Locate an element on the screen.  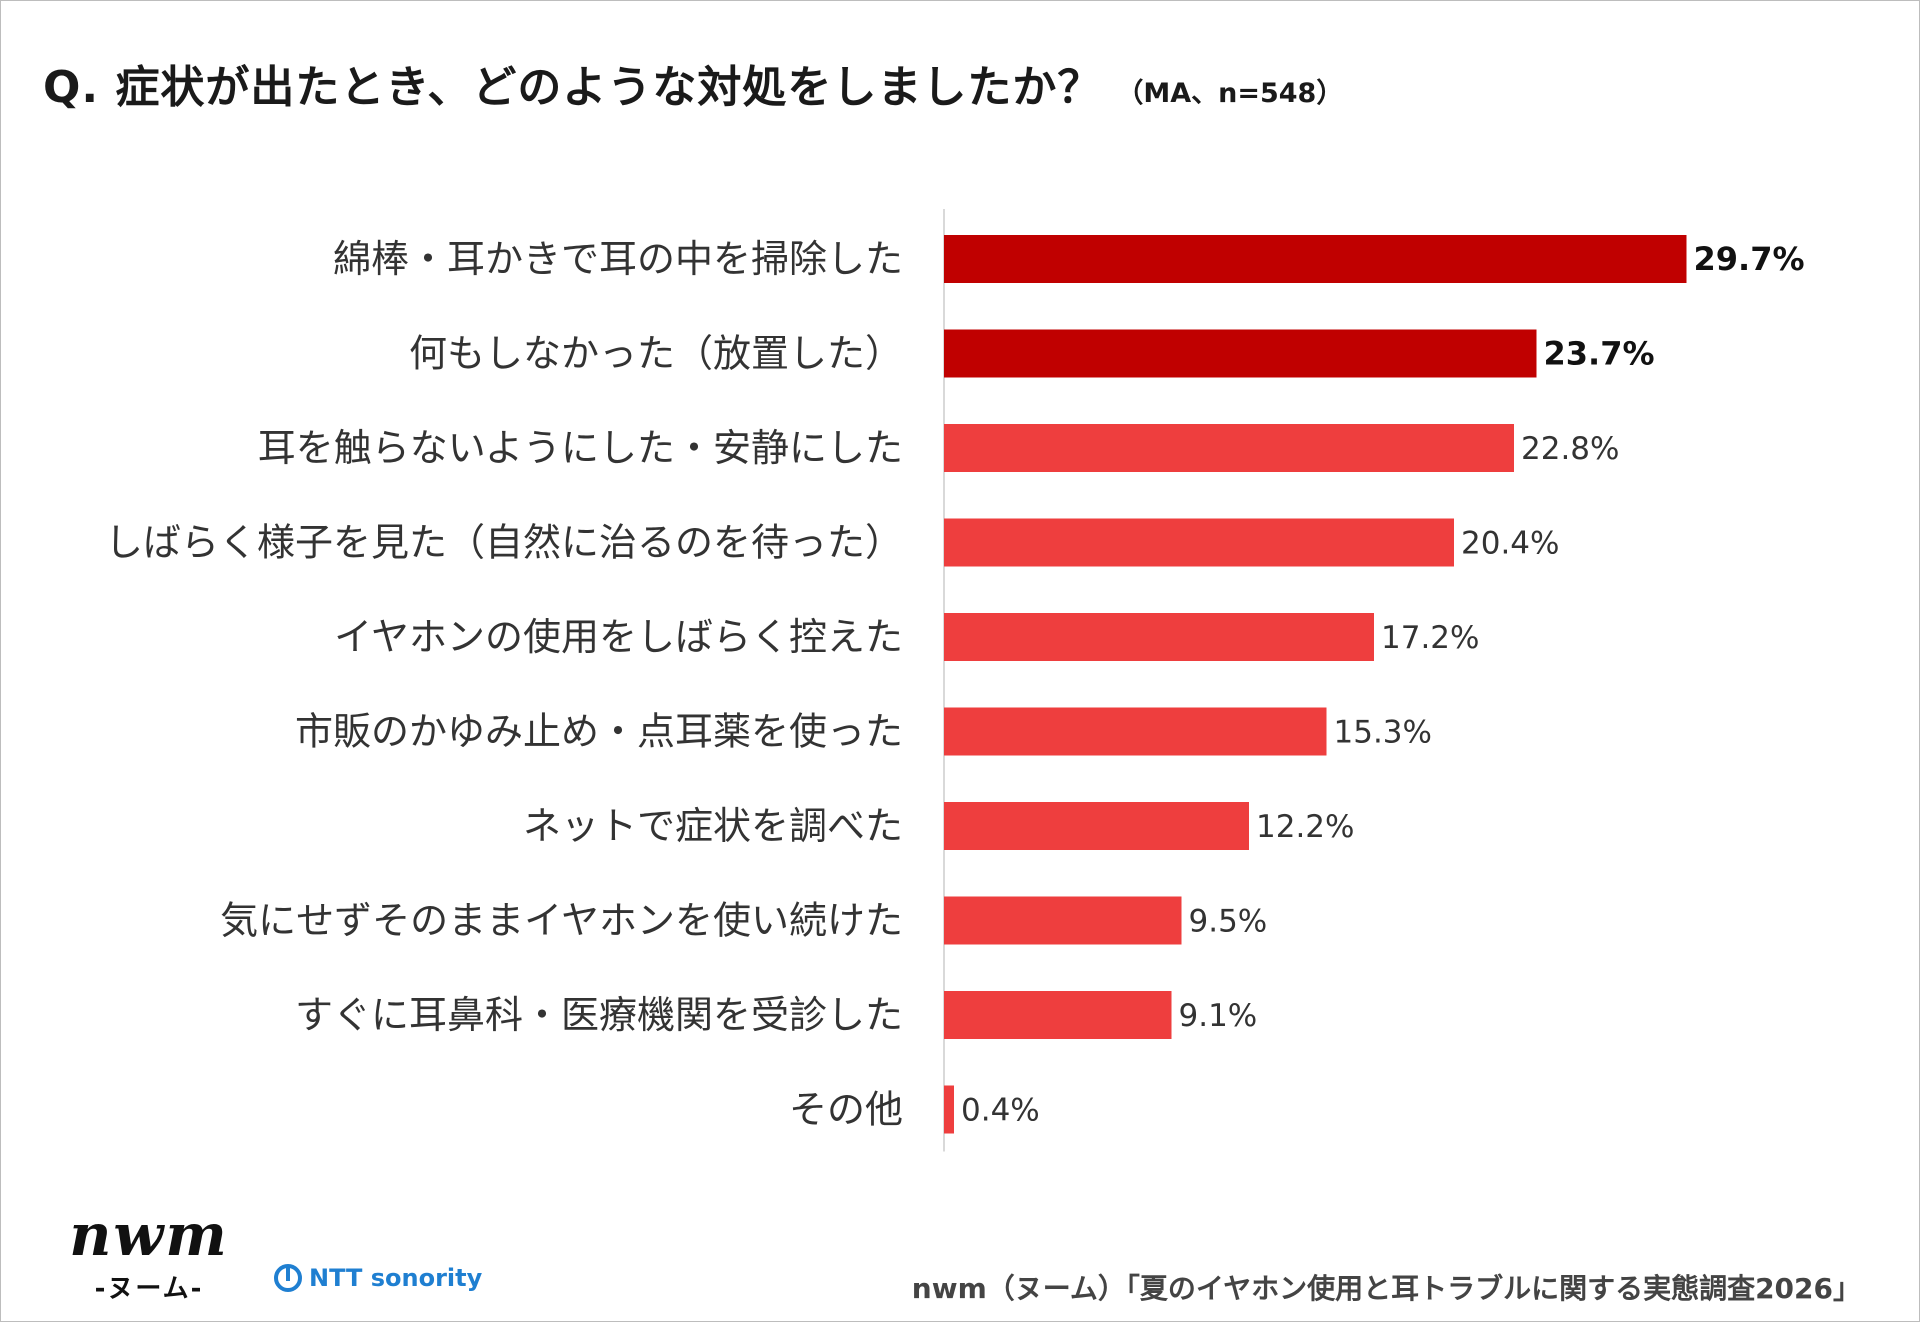
category-label: 耳を触らないようにした・安静にした is located at coordinates (580, 448).